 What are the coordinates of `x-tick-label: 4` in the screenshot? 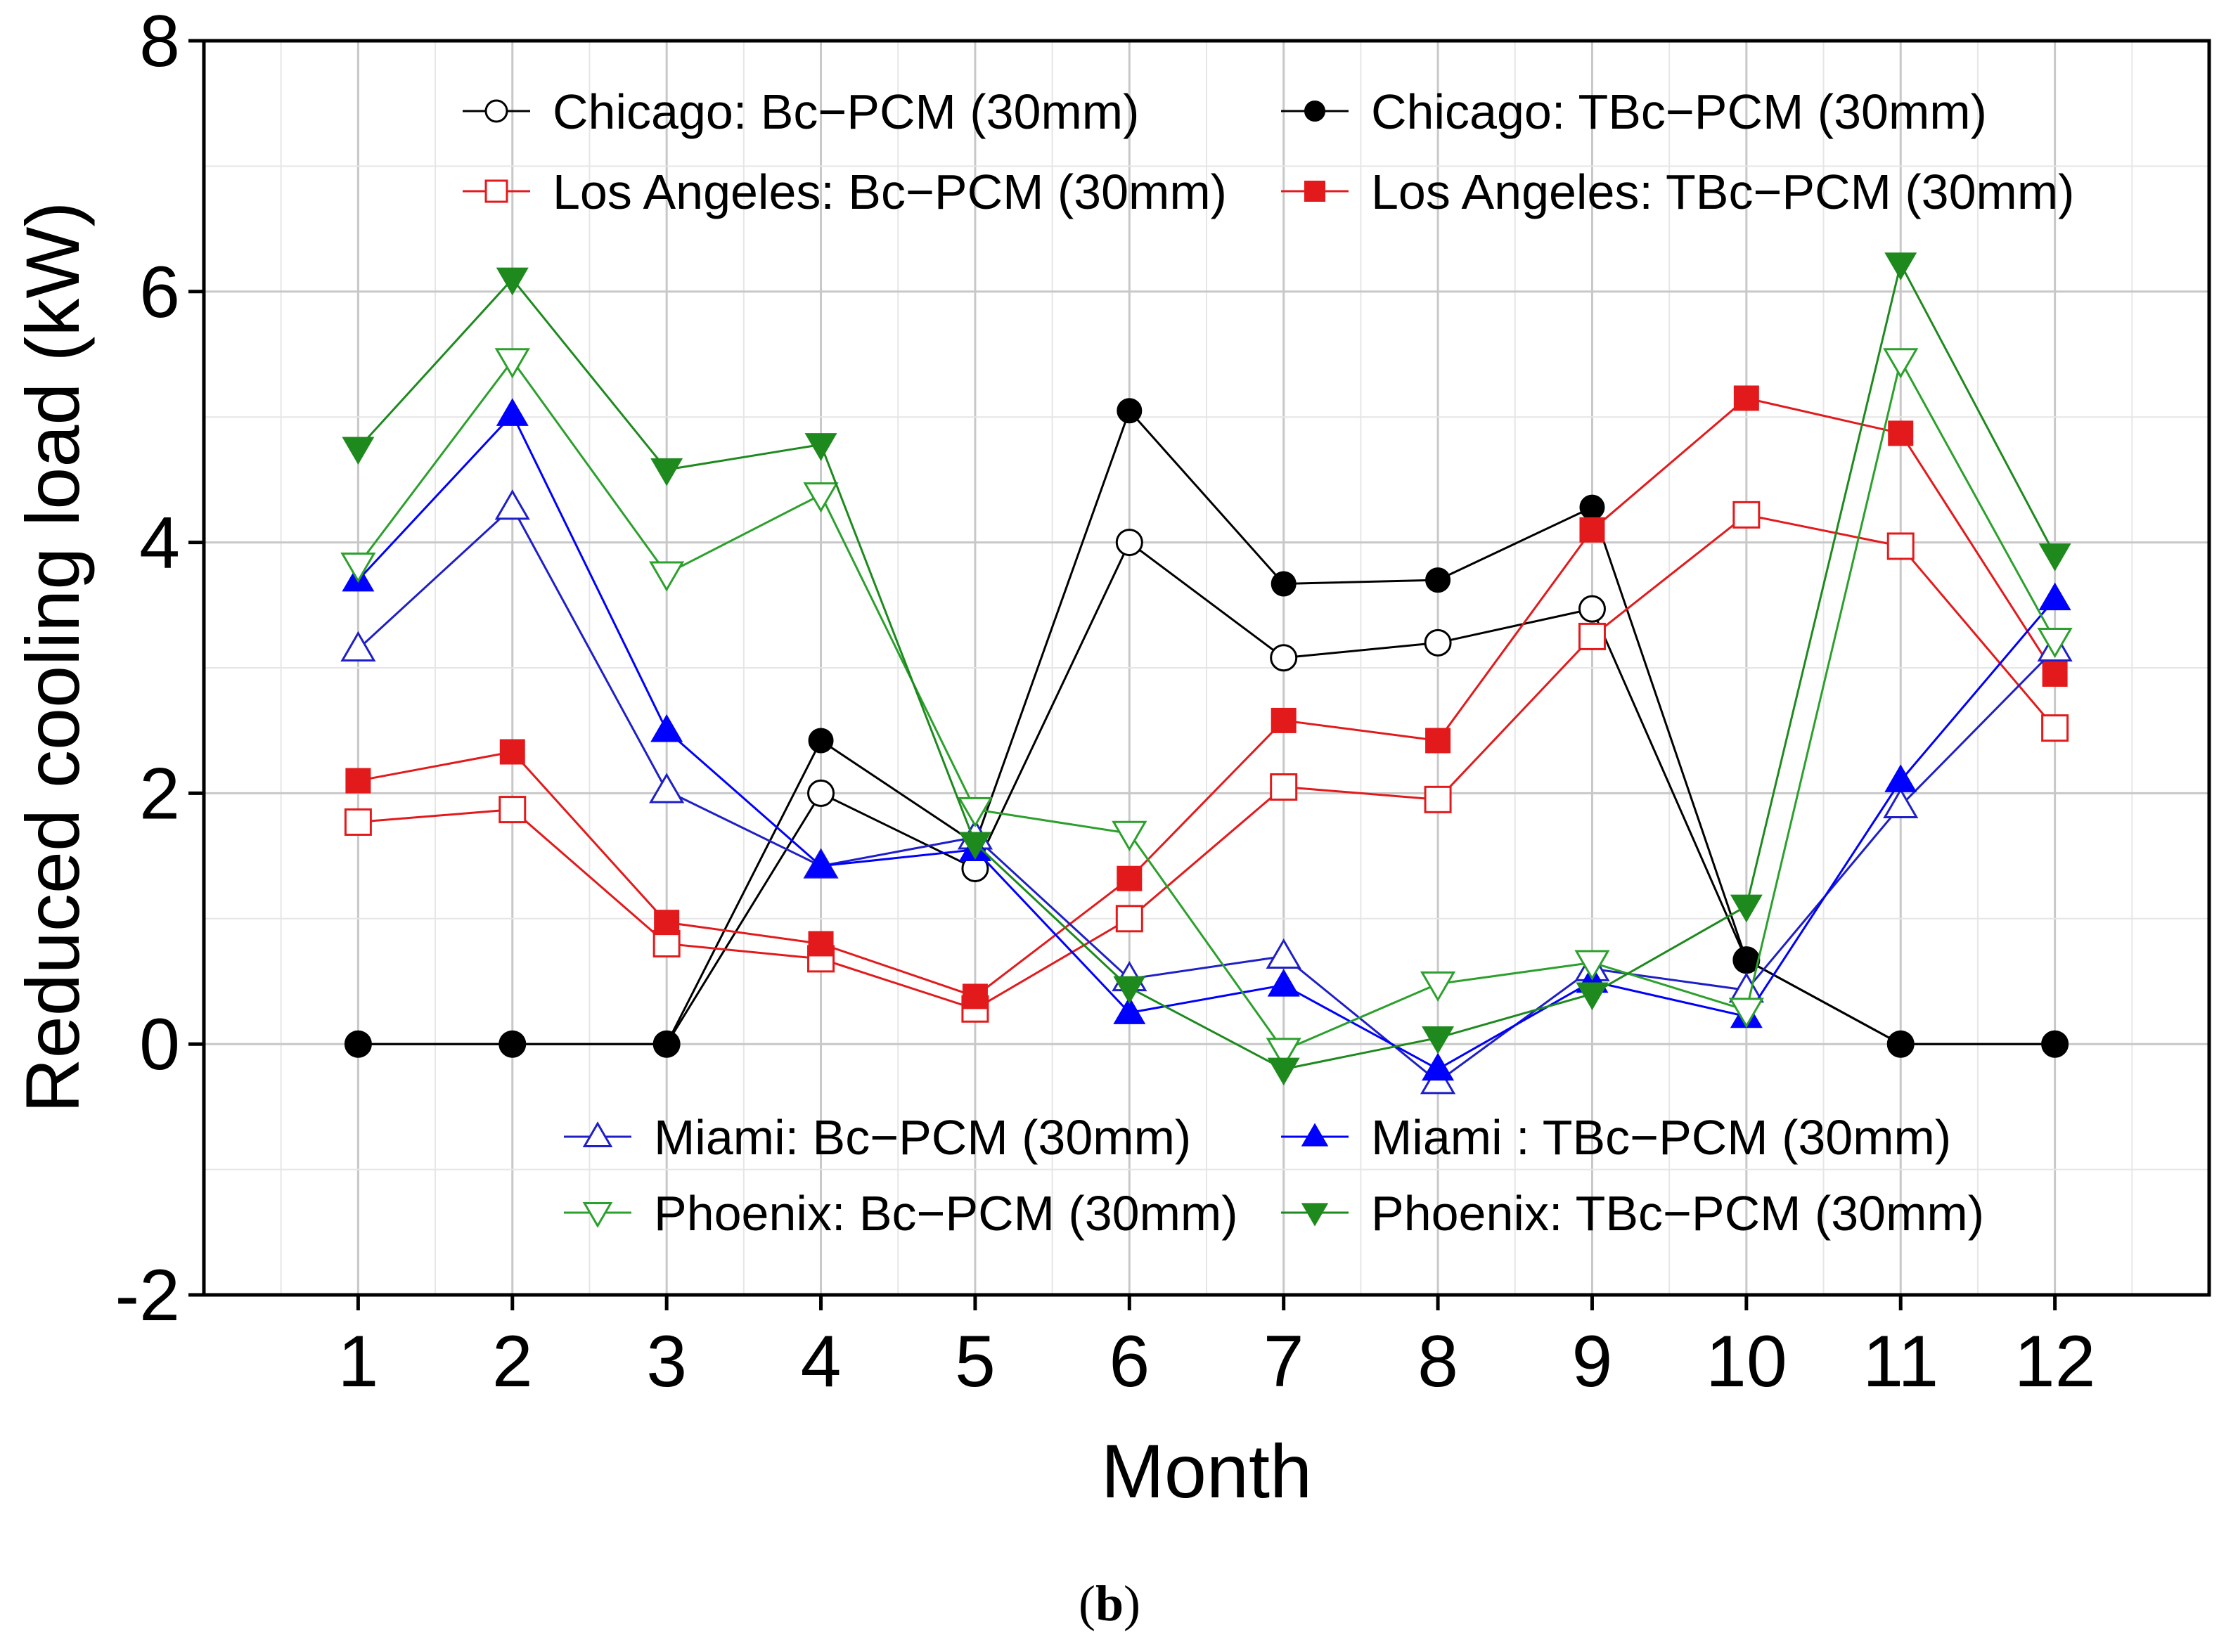 It's located at (821, 1361).